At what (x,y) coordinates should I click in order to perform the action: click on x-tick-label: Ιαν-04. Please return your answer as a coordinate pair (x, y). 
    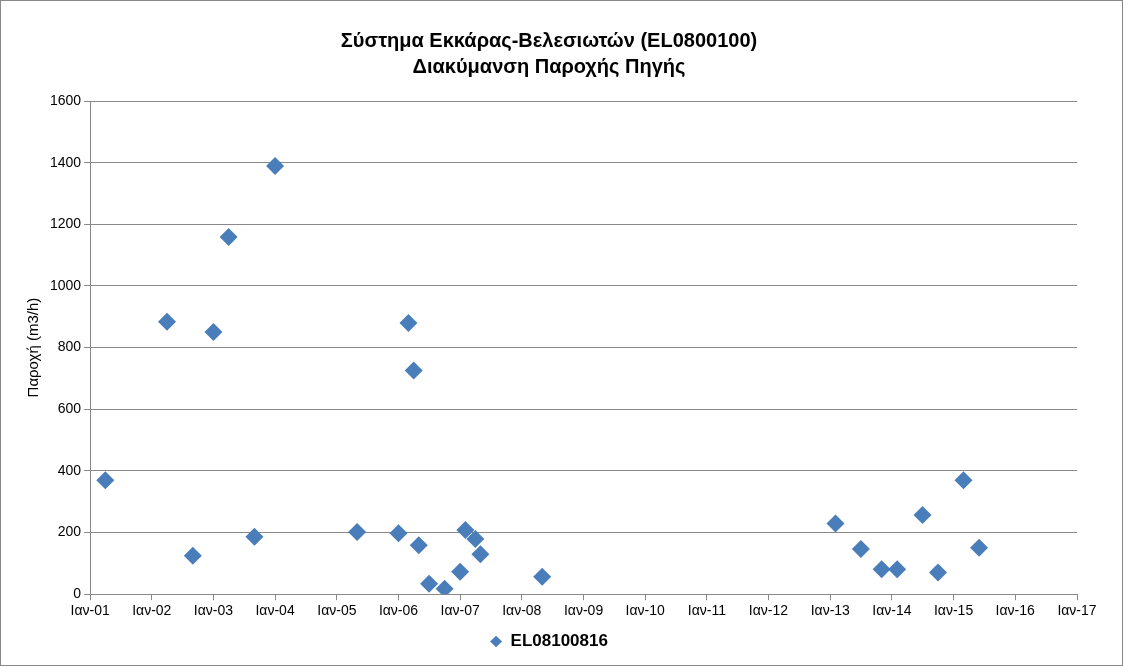
    Looking at the image, I should click on (275, 610).